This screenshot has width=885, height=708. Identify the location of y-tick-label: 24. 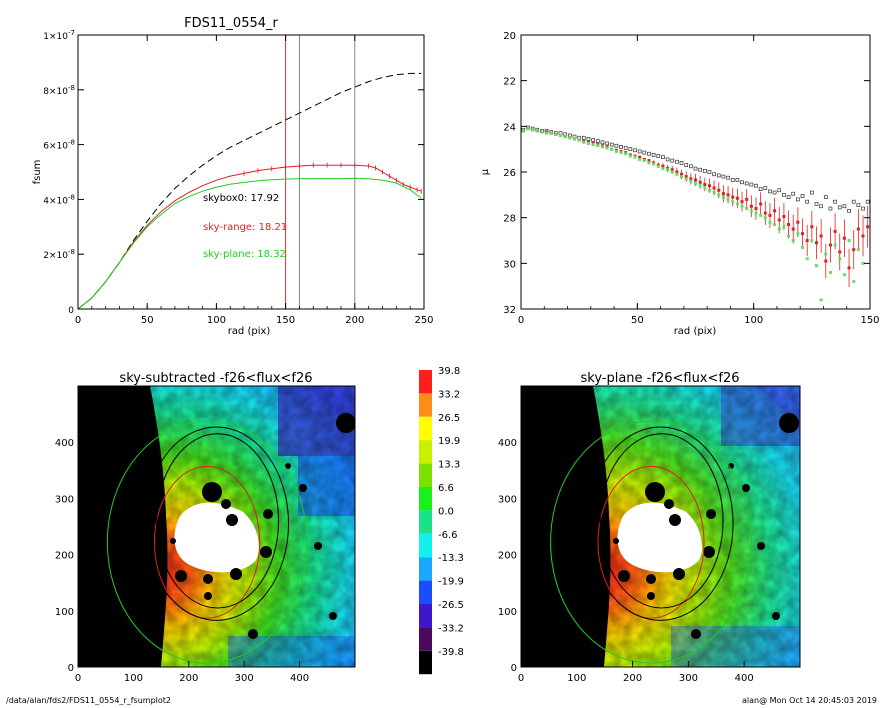
(509, 127).